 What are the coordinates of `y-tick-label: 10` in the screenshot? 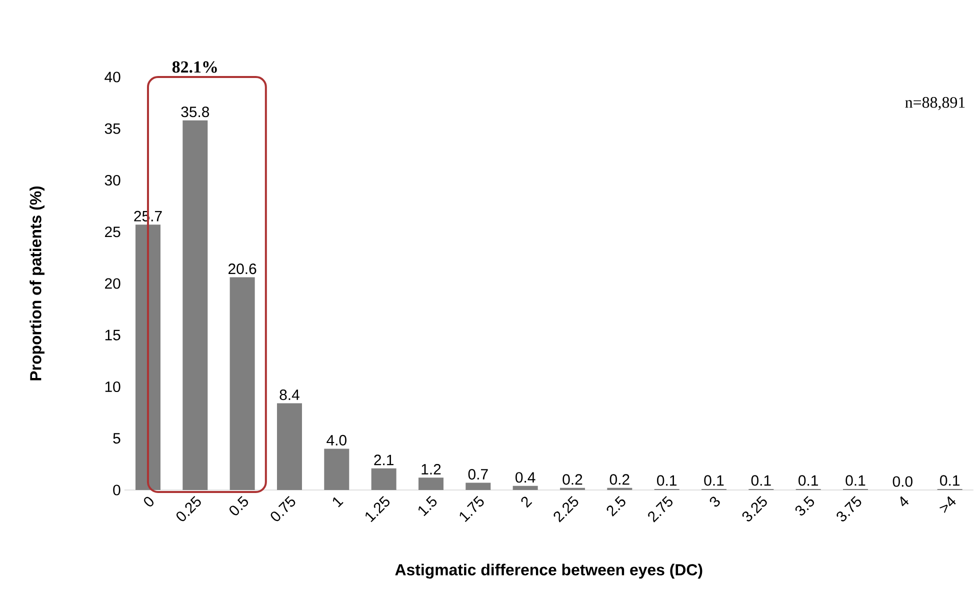 It's located at (112, 386).